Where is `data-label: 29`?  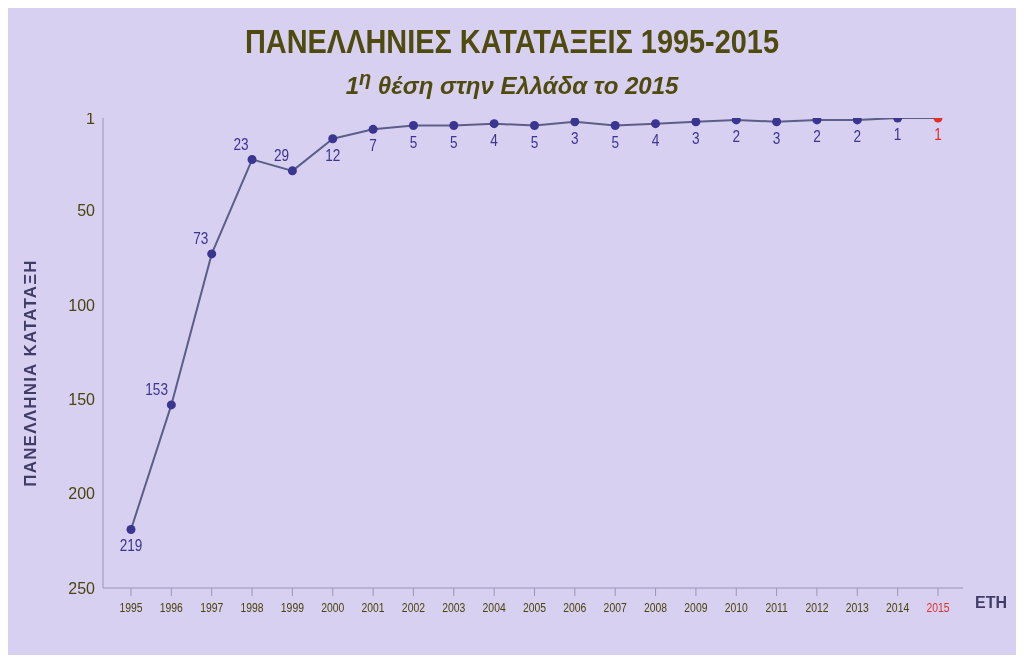
data-label: 29 is located at coordinates (281, 155).